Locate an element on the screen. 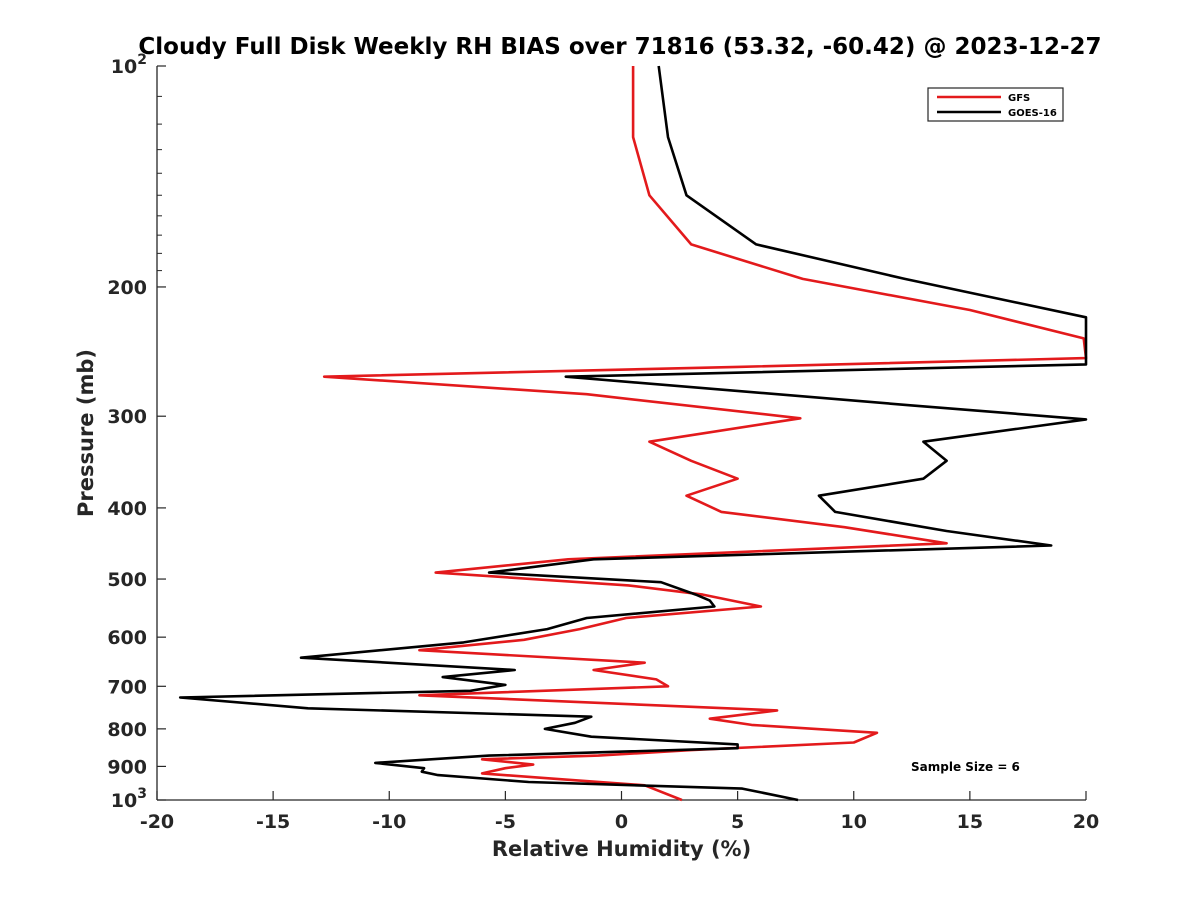 Image resolution: width=1200 pixels, height=900 pixels. sample-size-annotation: Sample Size = 6 is located at coordinates (965, 767).